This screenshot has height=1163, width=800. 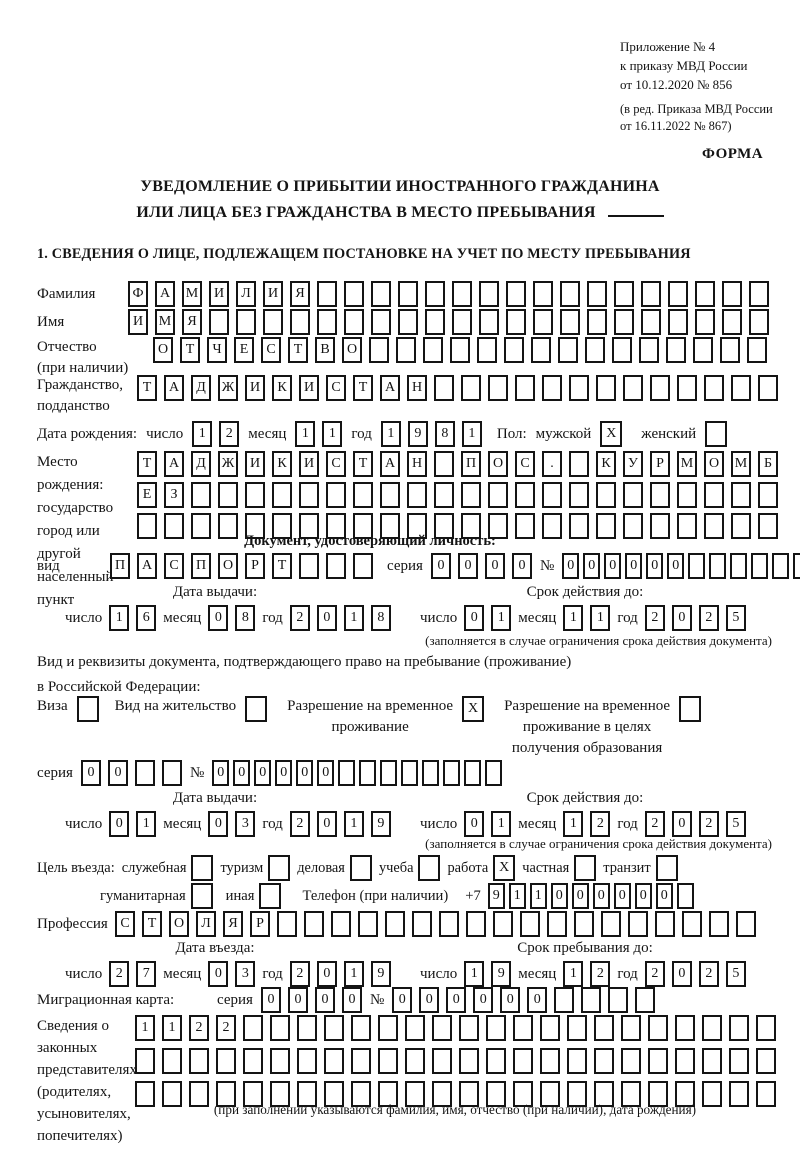 I want to click on char-cell: Ч, so click(x=217, y=350).